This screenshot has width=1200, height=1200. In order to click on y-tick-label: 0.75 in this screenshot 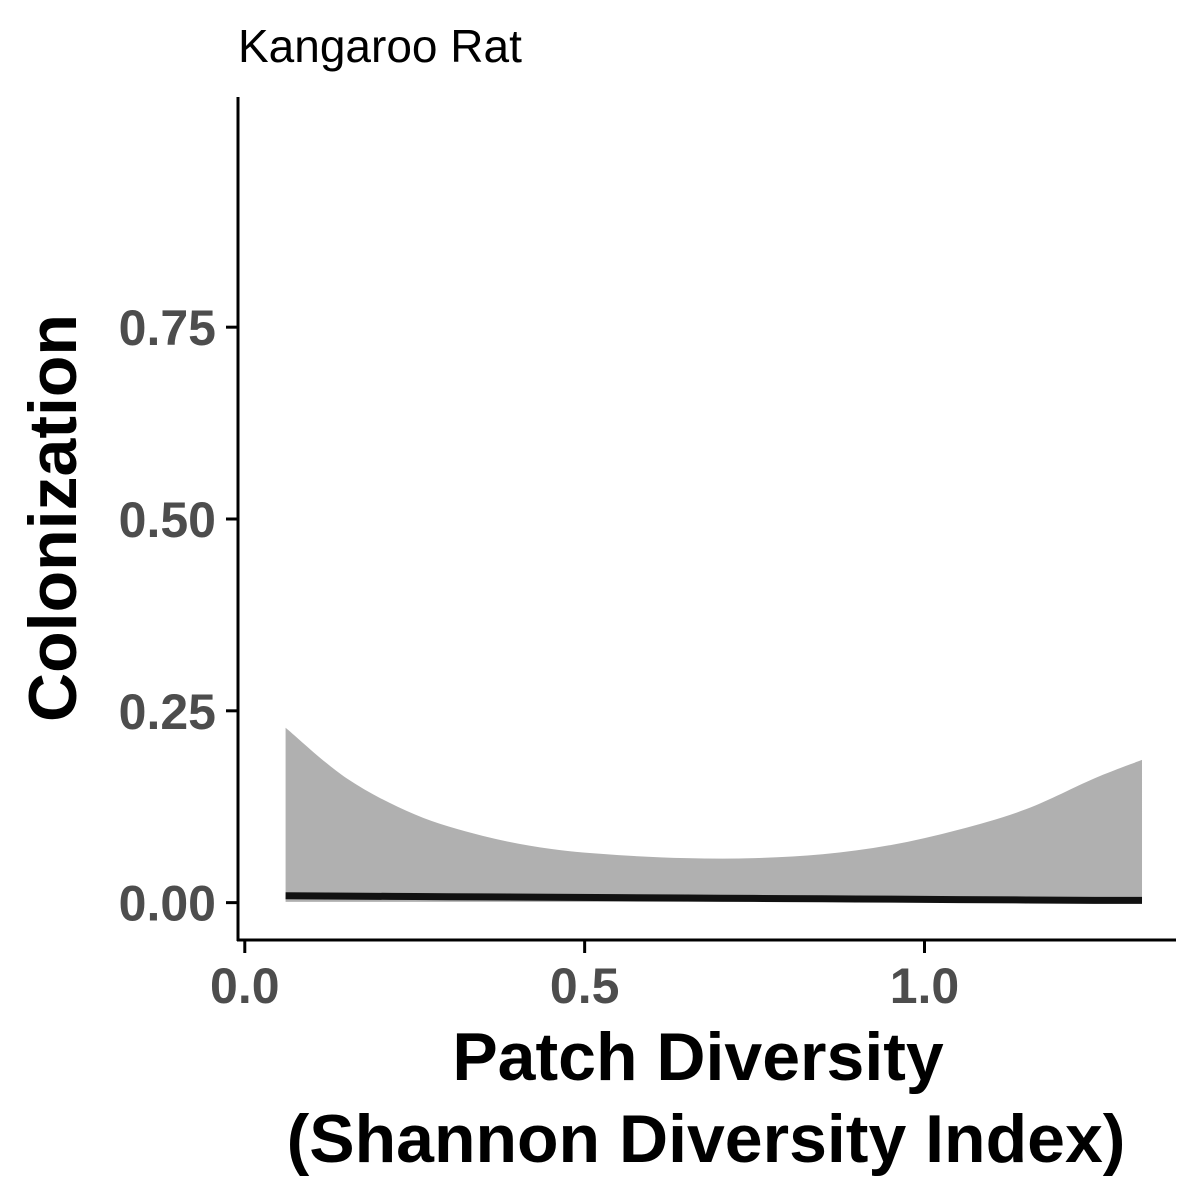, I will do `click(167, 328)`.